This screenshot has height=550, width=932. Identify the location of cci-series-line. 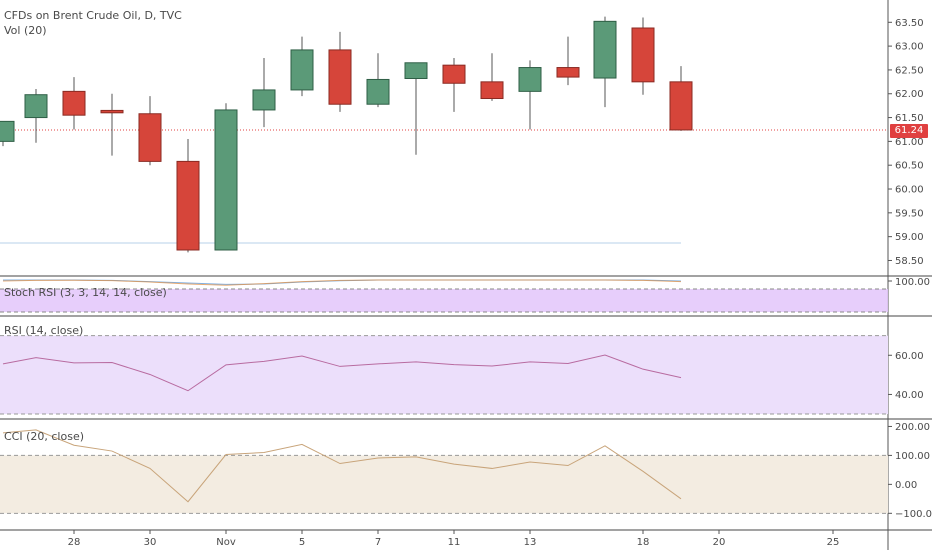
(342, 466).